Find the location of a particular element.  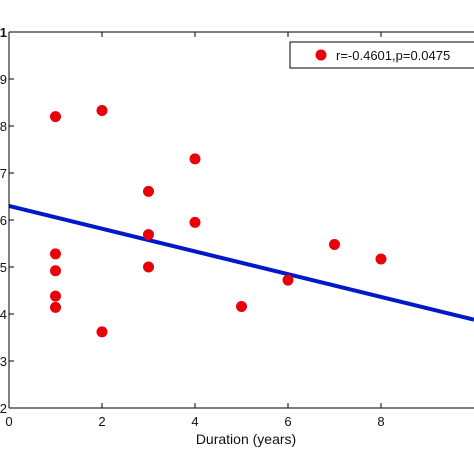

y-tick-label: 2 is located at coordinates (3, 408).